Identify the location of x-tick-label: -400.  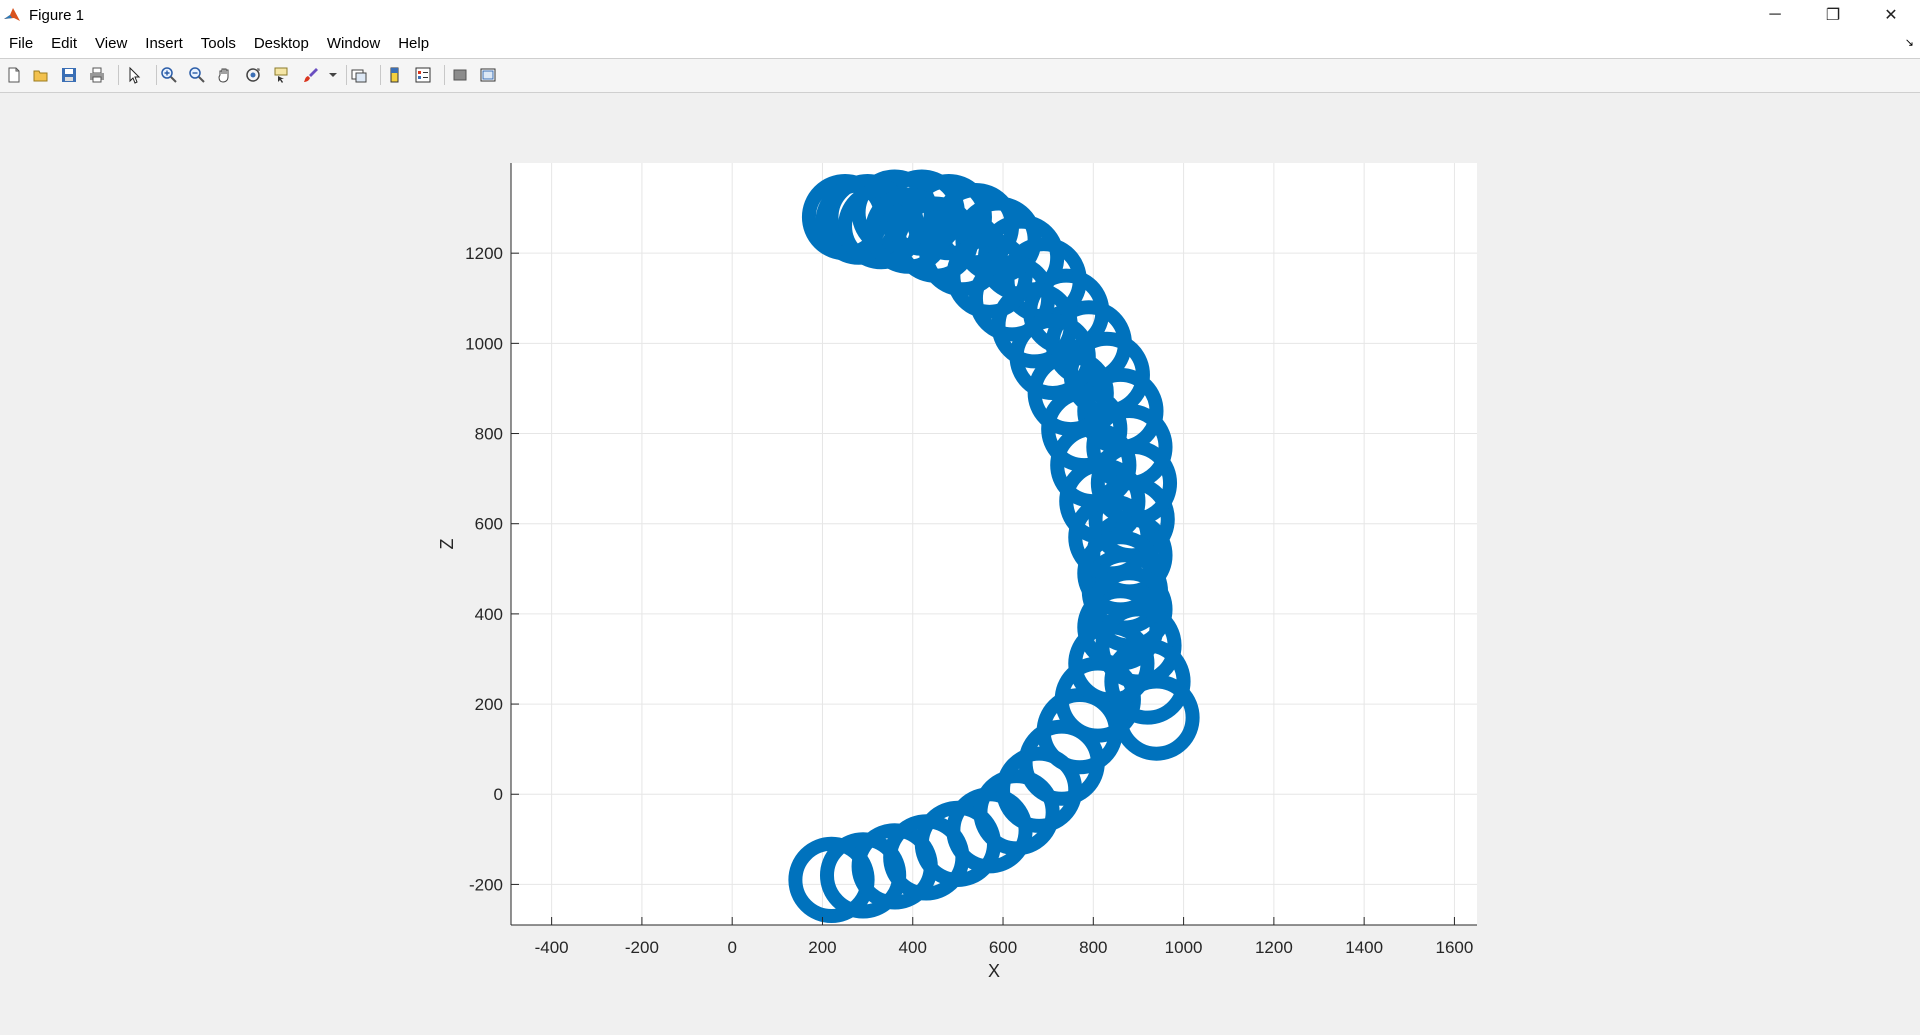
(552, 947).